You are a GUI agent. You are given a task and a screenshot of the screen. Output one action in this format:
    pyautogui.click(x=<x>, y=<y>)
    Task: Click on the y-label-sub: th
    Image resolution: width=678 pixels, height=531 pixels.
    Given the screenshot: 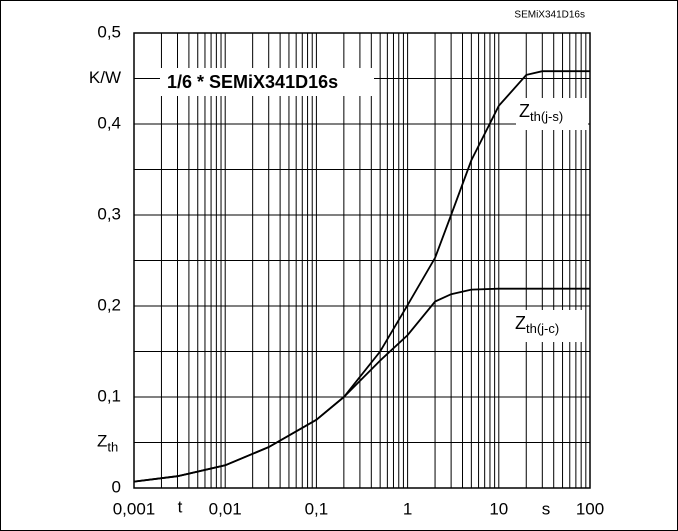 What is the action you would take?
    pyautogui.click(x=112, y=447)
    